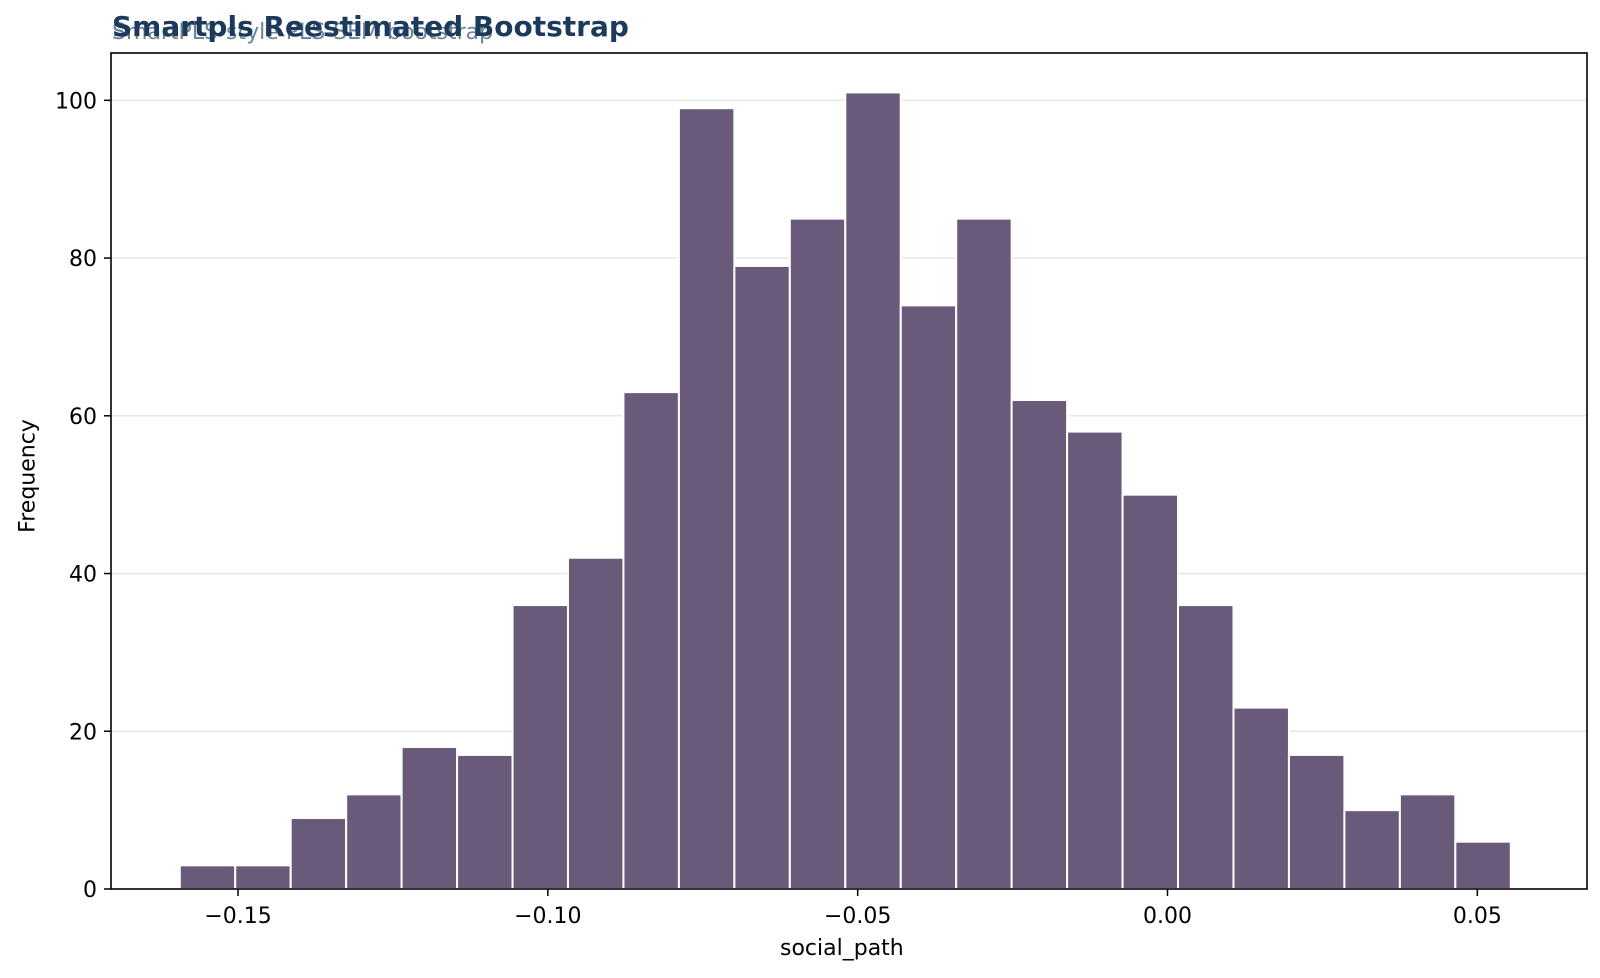  What do you see at coordinates (83, 417) in the screenshot?
I see `y-tick-label: 60` at bounding box center [83, 417].